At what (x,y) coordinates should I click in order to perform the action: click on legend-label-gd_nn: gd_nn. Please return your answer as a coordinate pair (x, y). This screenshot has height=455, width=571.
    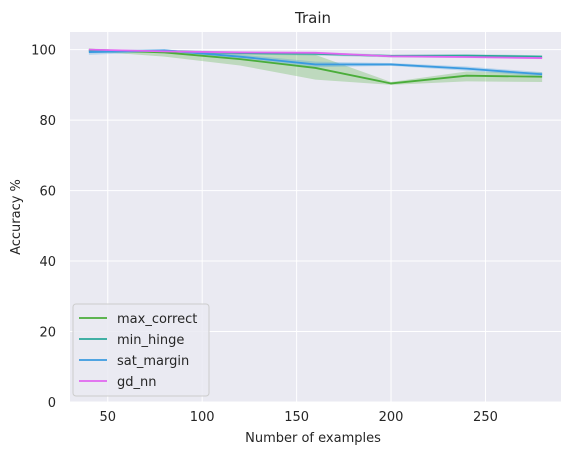
    Looking at the image, I should click on (136, 382).